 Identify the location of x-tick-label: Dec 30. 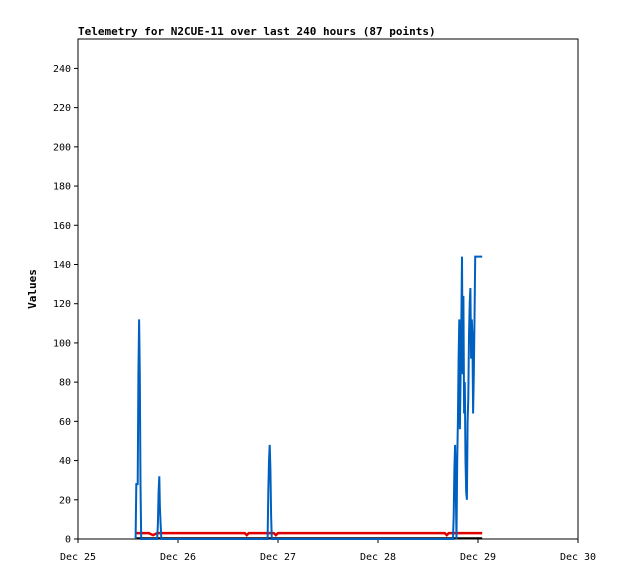
(578, 557).